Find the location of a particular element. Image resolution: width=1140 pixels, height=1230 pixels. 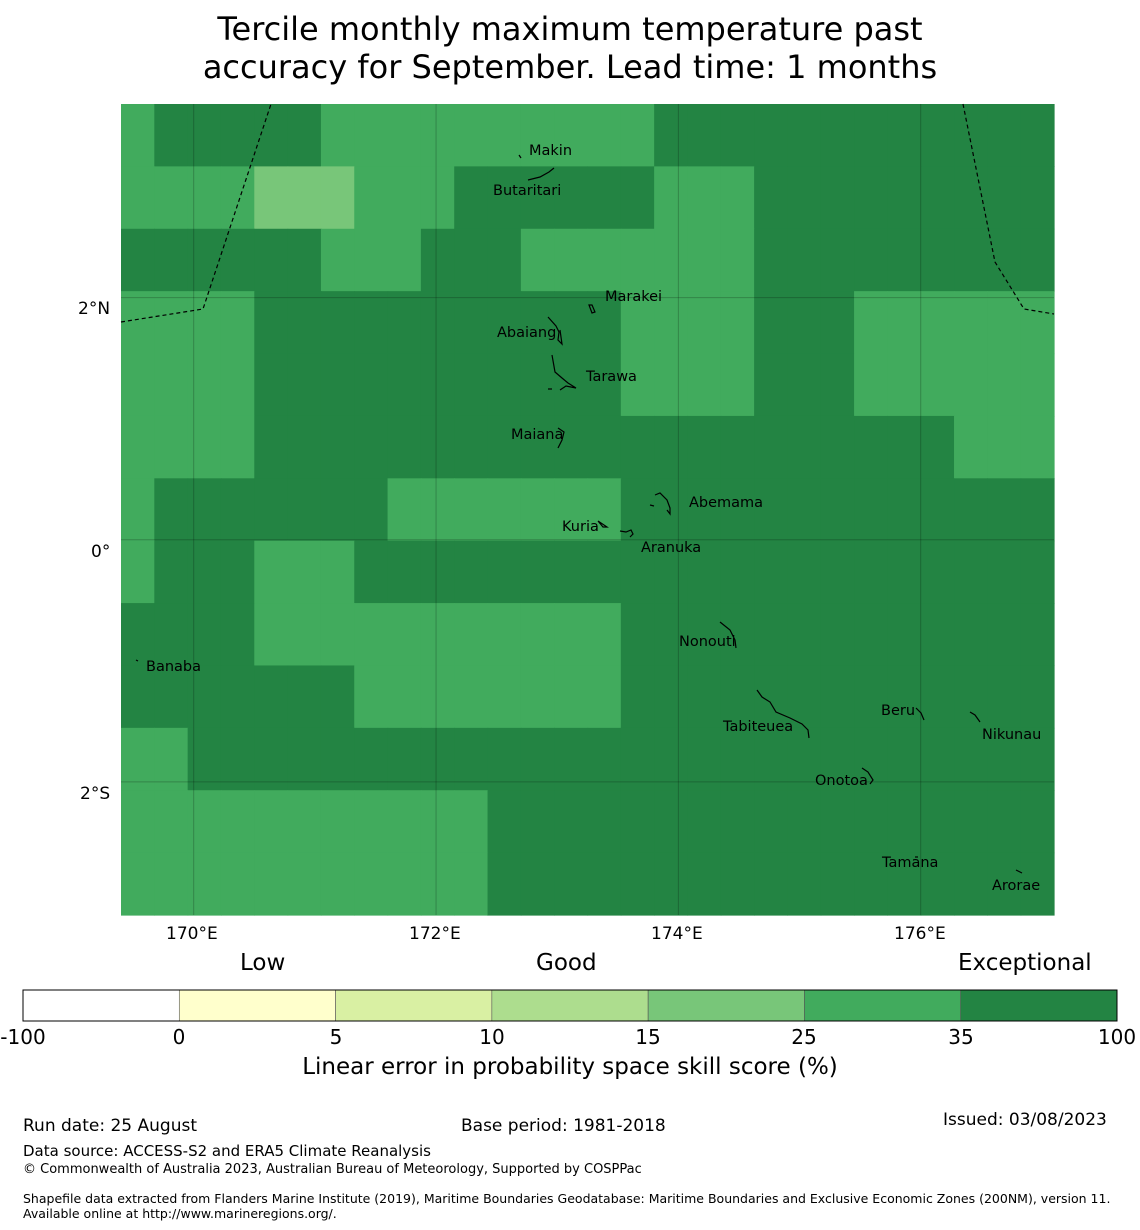

map-title-line-1: Tercile monthly maximum temperature past is located at coordinates (570, 29).